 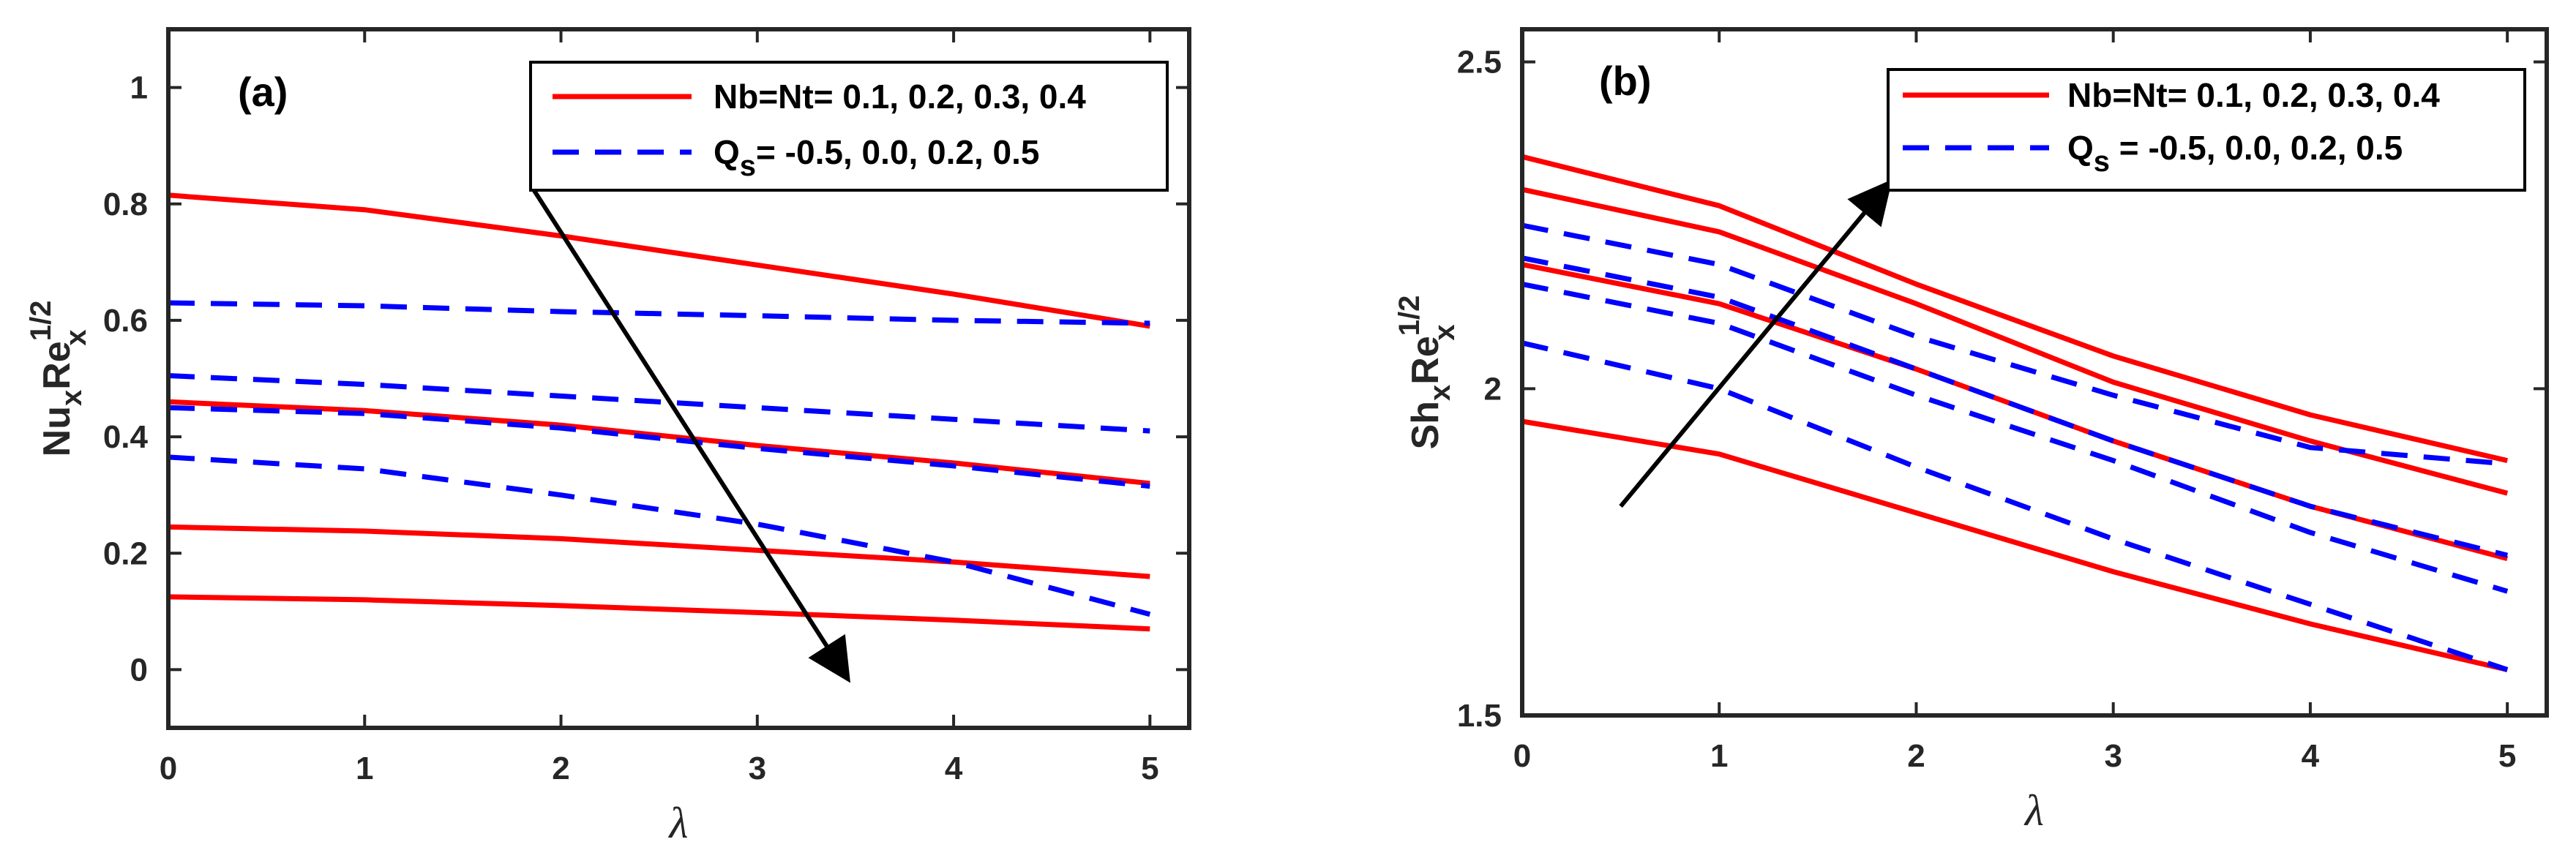 What do you see at coordinates (1427, 373) in the screenshot?
I see `y-axis-label: ShxRe1/2 x` at bounding box center [1427, 373].